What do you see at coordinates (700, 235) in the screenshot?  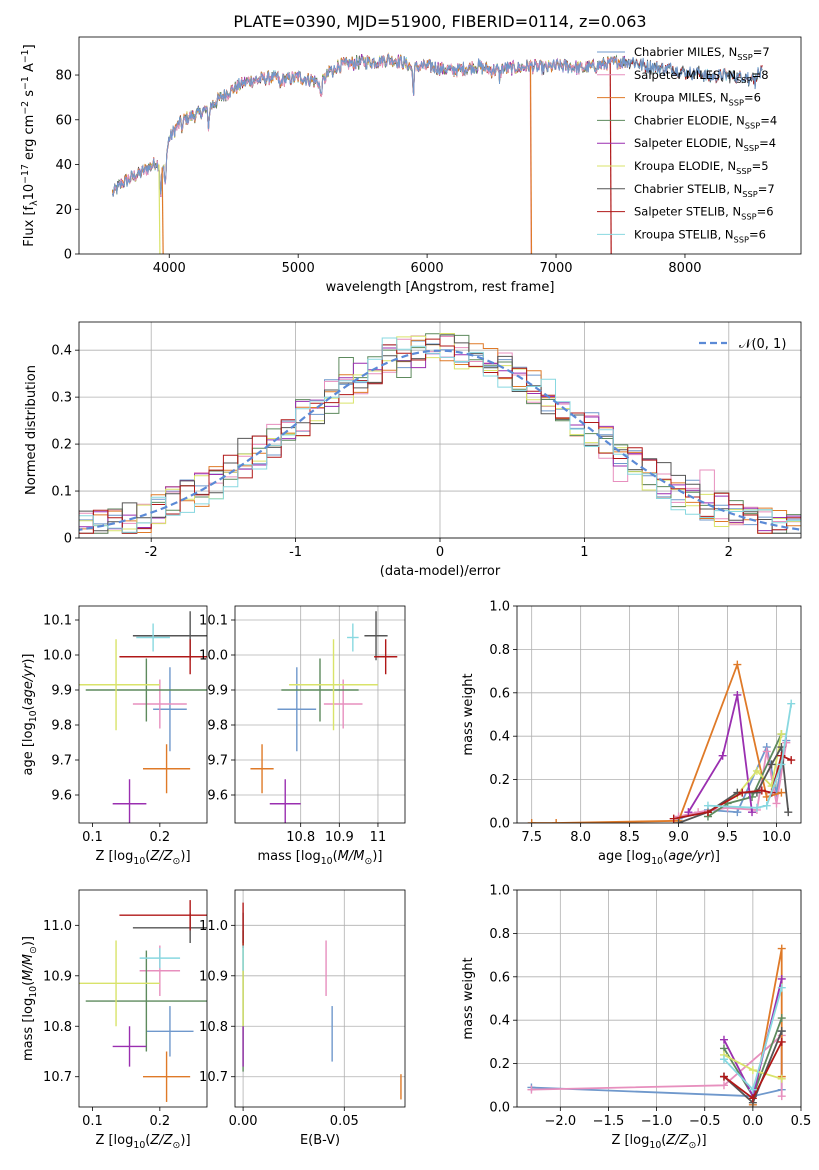 I see `legend-label: Kroupa STELIB, NSSP=6` at bounding box center [700, 235].